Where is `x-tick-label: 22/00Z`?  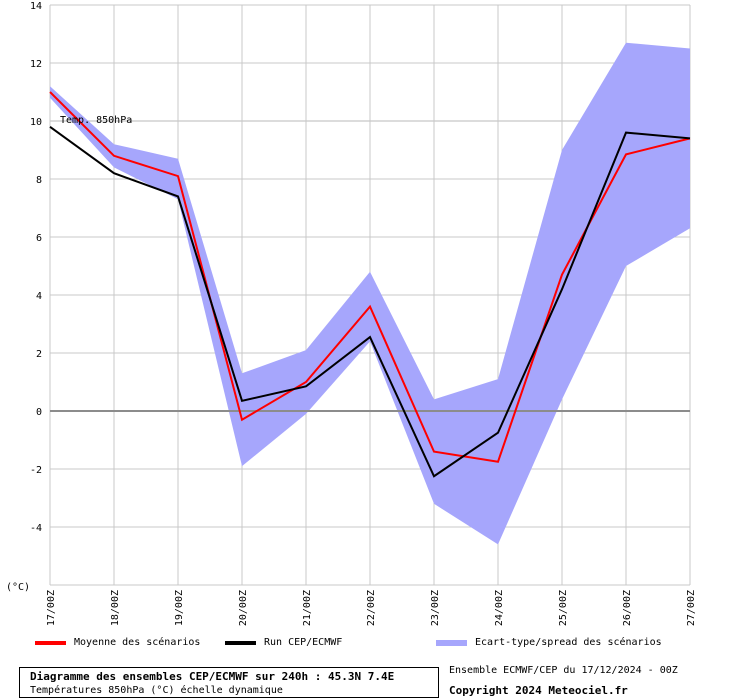 x-tick-label: 22/00Z is located at coordinates (371, 608).